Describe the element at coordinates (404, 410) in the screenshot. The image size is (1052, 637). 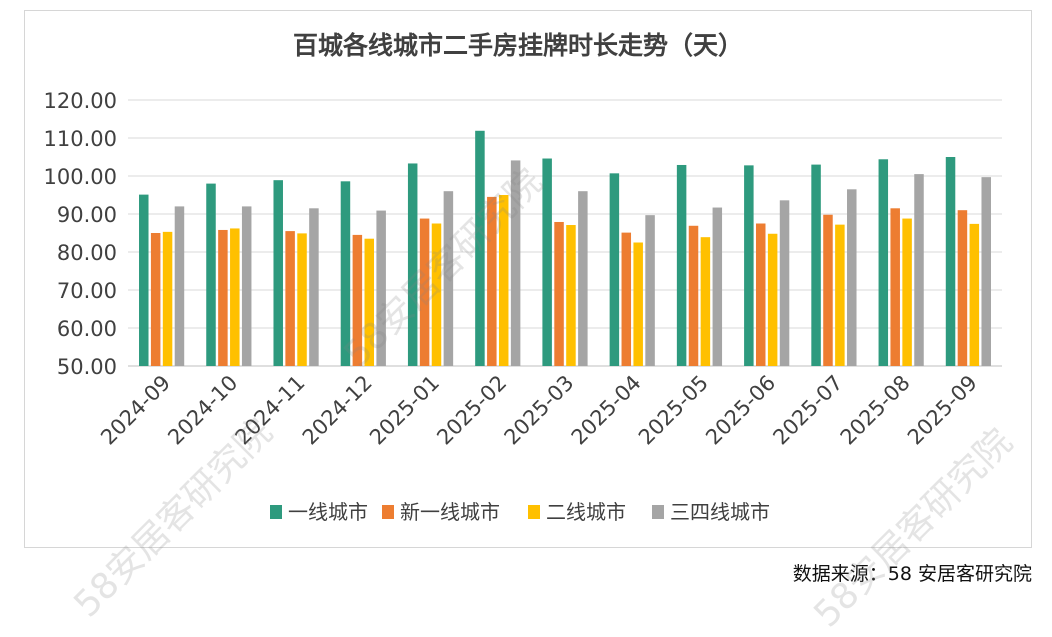
I see `x-tick-label: 2025-01` at that location.